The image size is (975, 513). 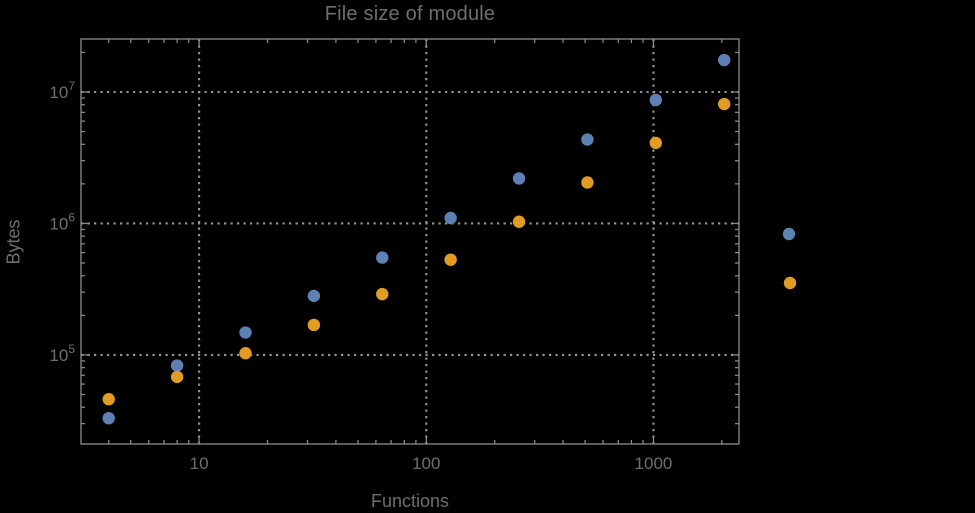 What do you see at coordinates (654, 463) in the screenshot?
I see `x-tick-label: 1000` at bounding box center [654, 463].